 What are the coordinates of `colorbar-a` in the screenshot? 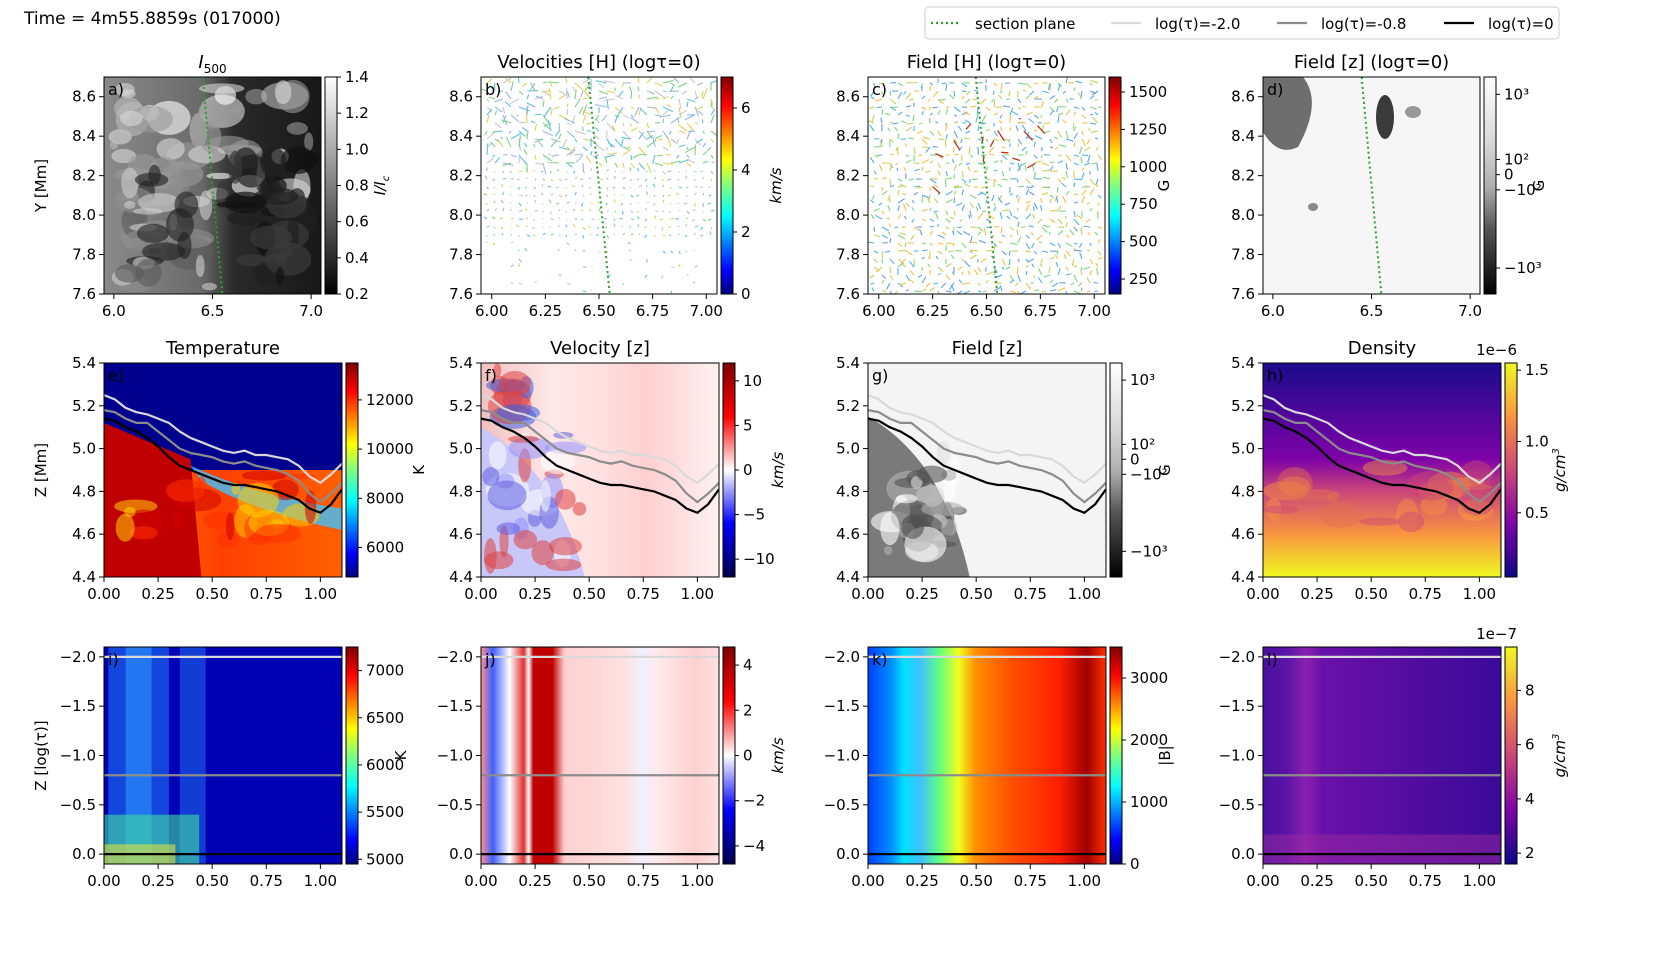 It's located at (331, 185).